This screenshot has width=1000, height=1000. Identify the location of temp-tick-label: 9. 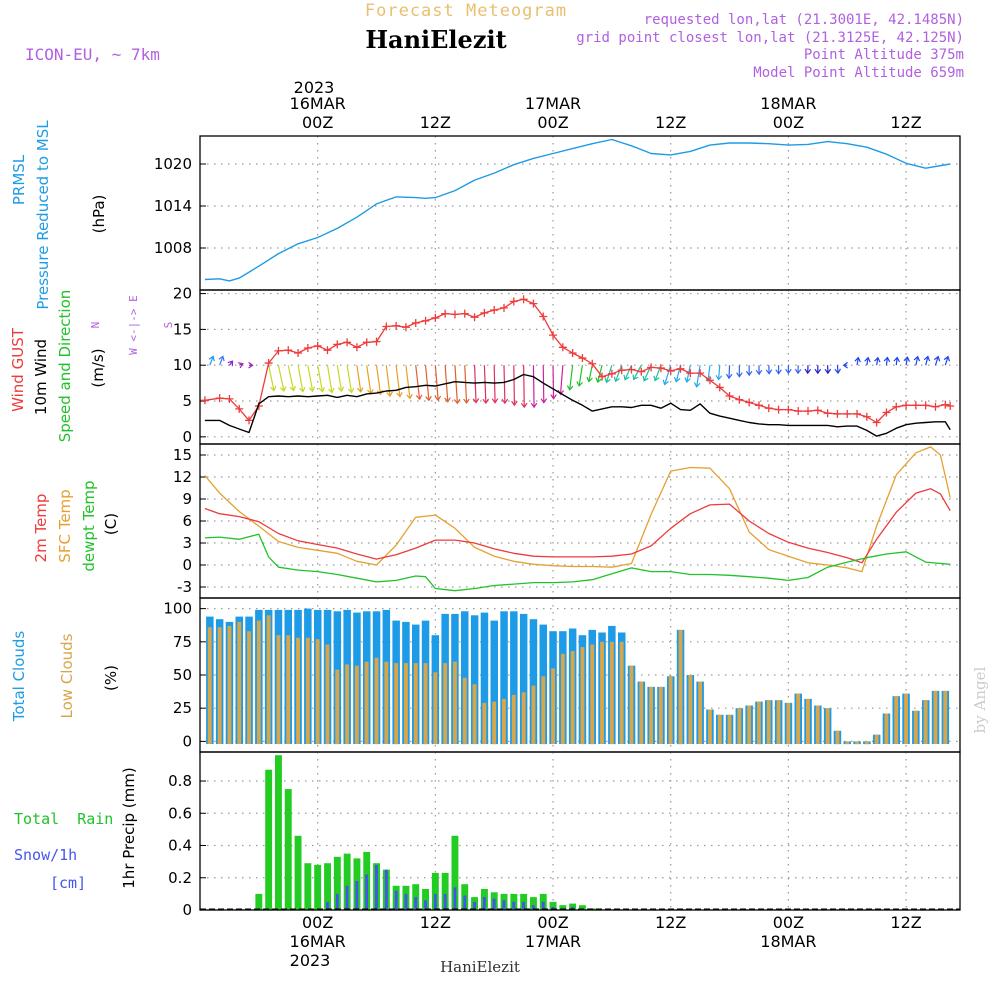
(187, 499).